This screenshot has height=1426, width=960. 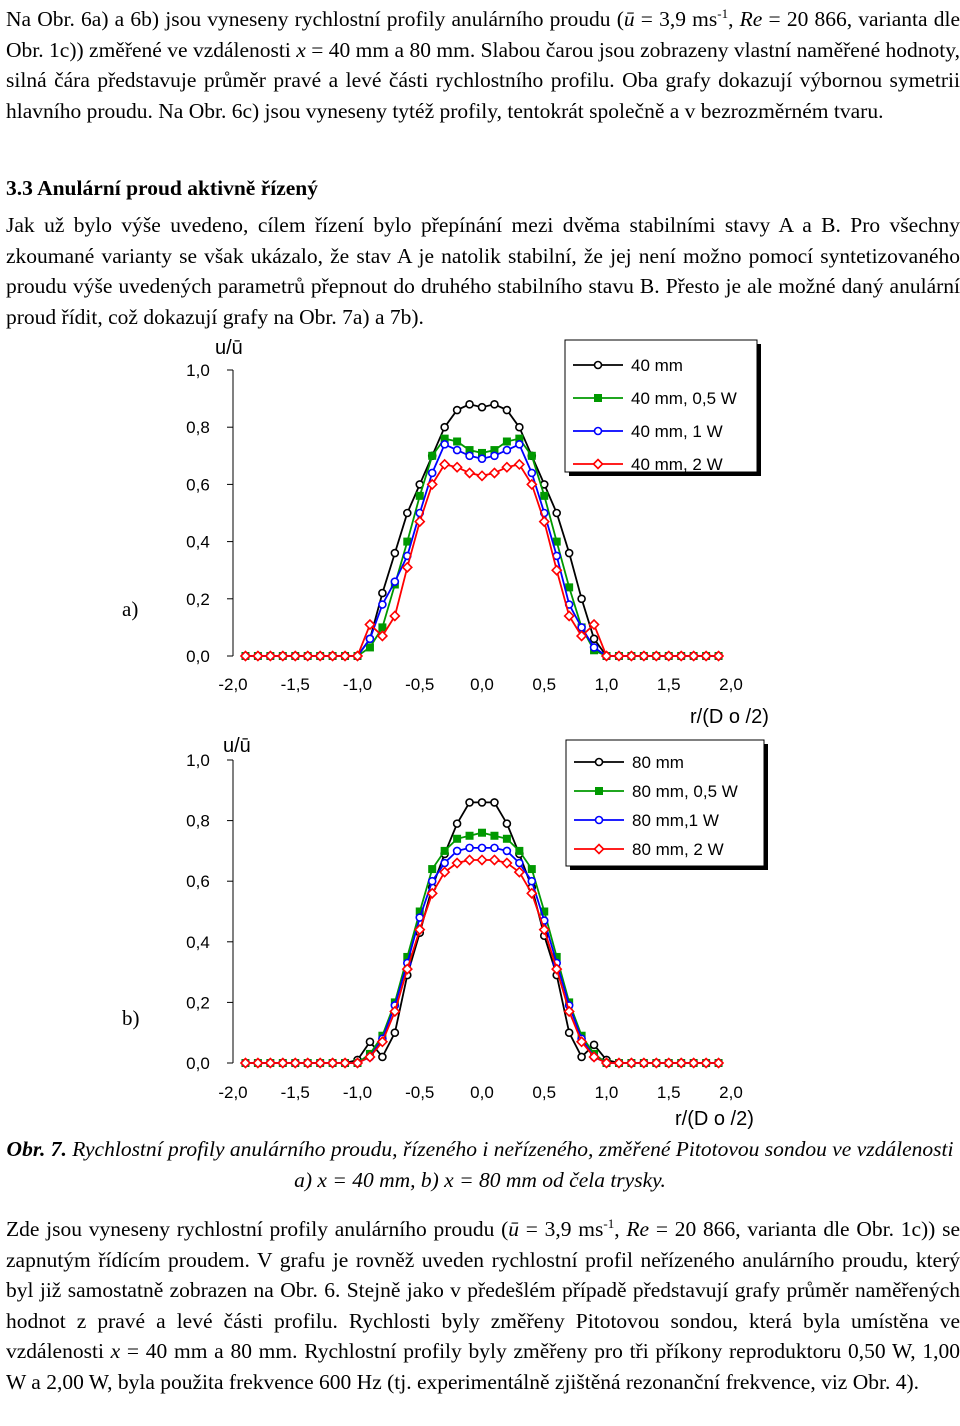 What do you see at coordinates (751, 19) in the screenshot?
I see `text-run: Re` at bounding box center [751, 19].